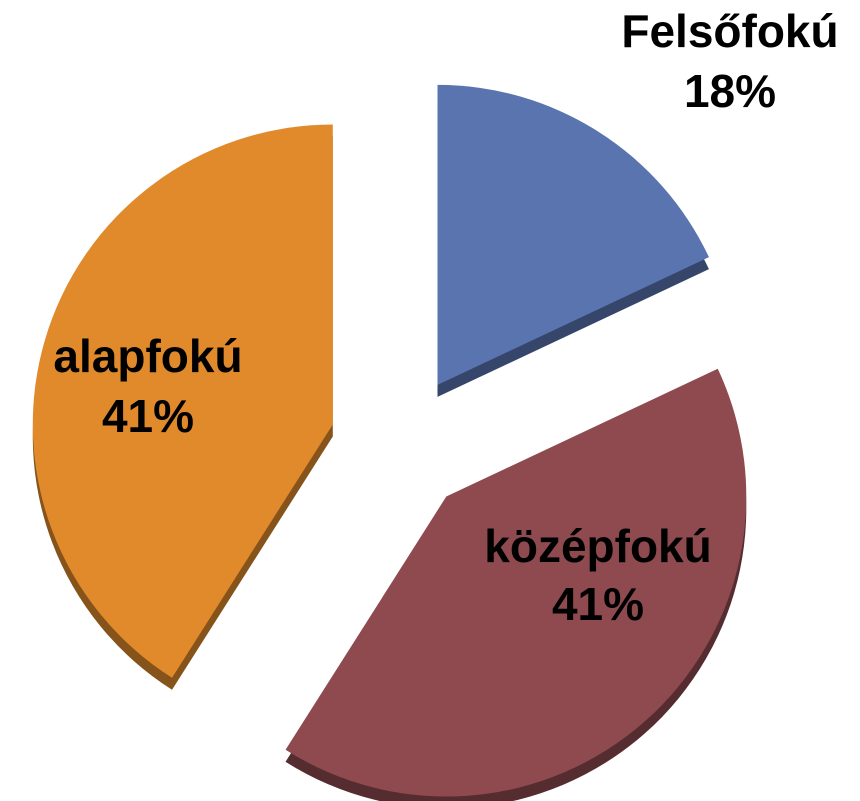 This screenshot has height=801, width=860. What do you see at coordinates (147, 356) in the screenshot?
I see `slice-label: alapfokú` at bounding box center [147, 356].